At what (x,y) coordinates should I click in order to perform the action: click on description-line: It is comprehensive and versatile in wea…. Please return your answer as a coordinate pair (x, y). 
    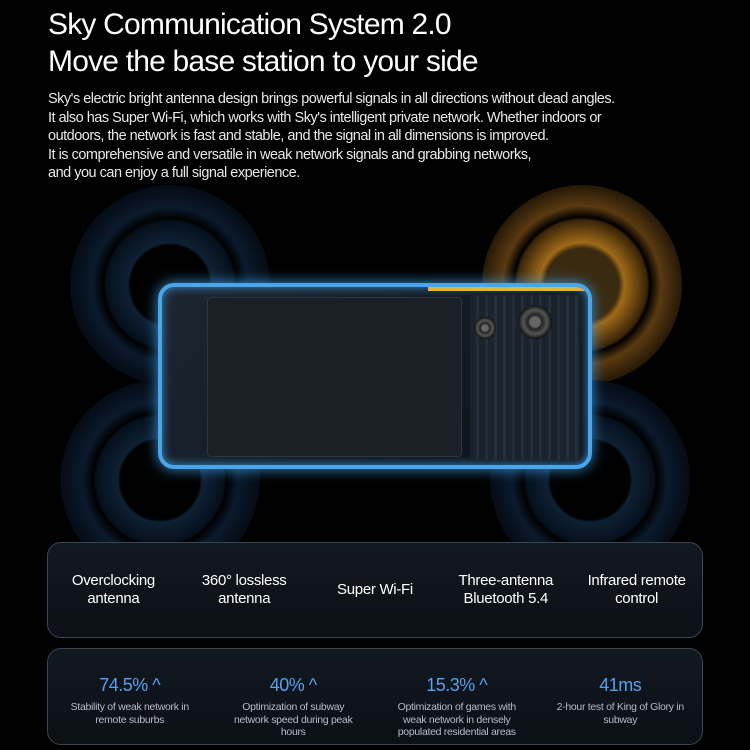
    Looking at the image, I should click on (290, 154).